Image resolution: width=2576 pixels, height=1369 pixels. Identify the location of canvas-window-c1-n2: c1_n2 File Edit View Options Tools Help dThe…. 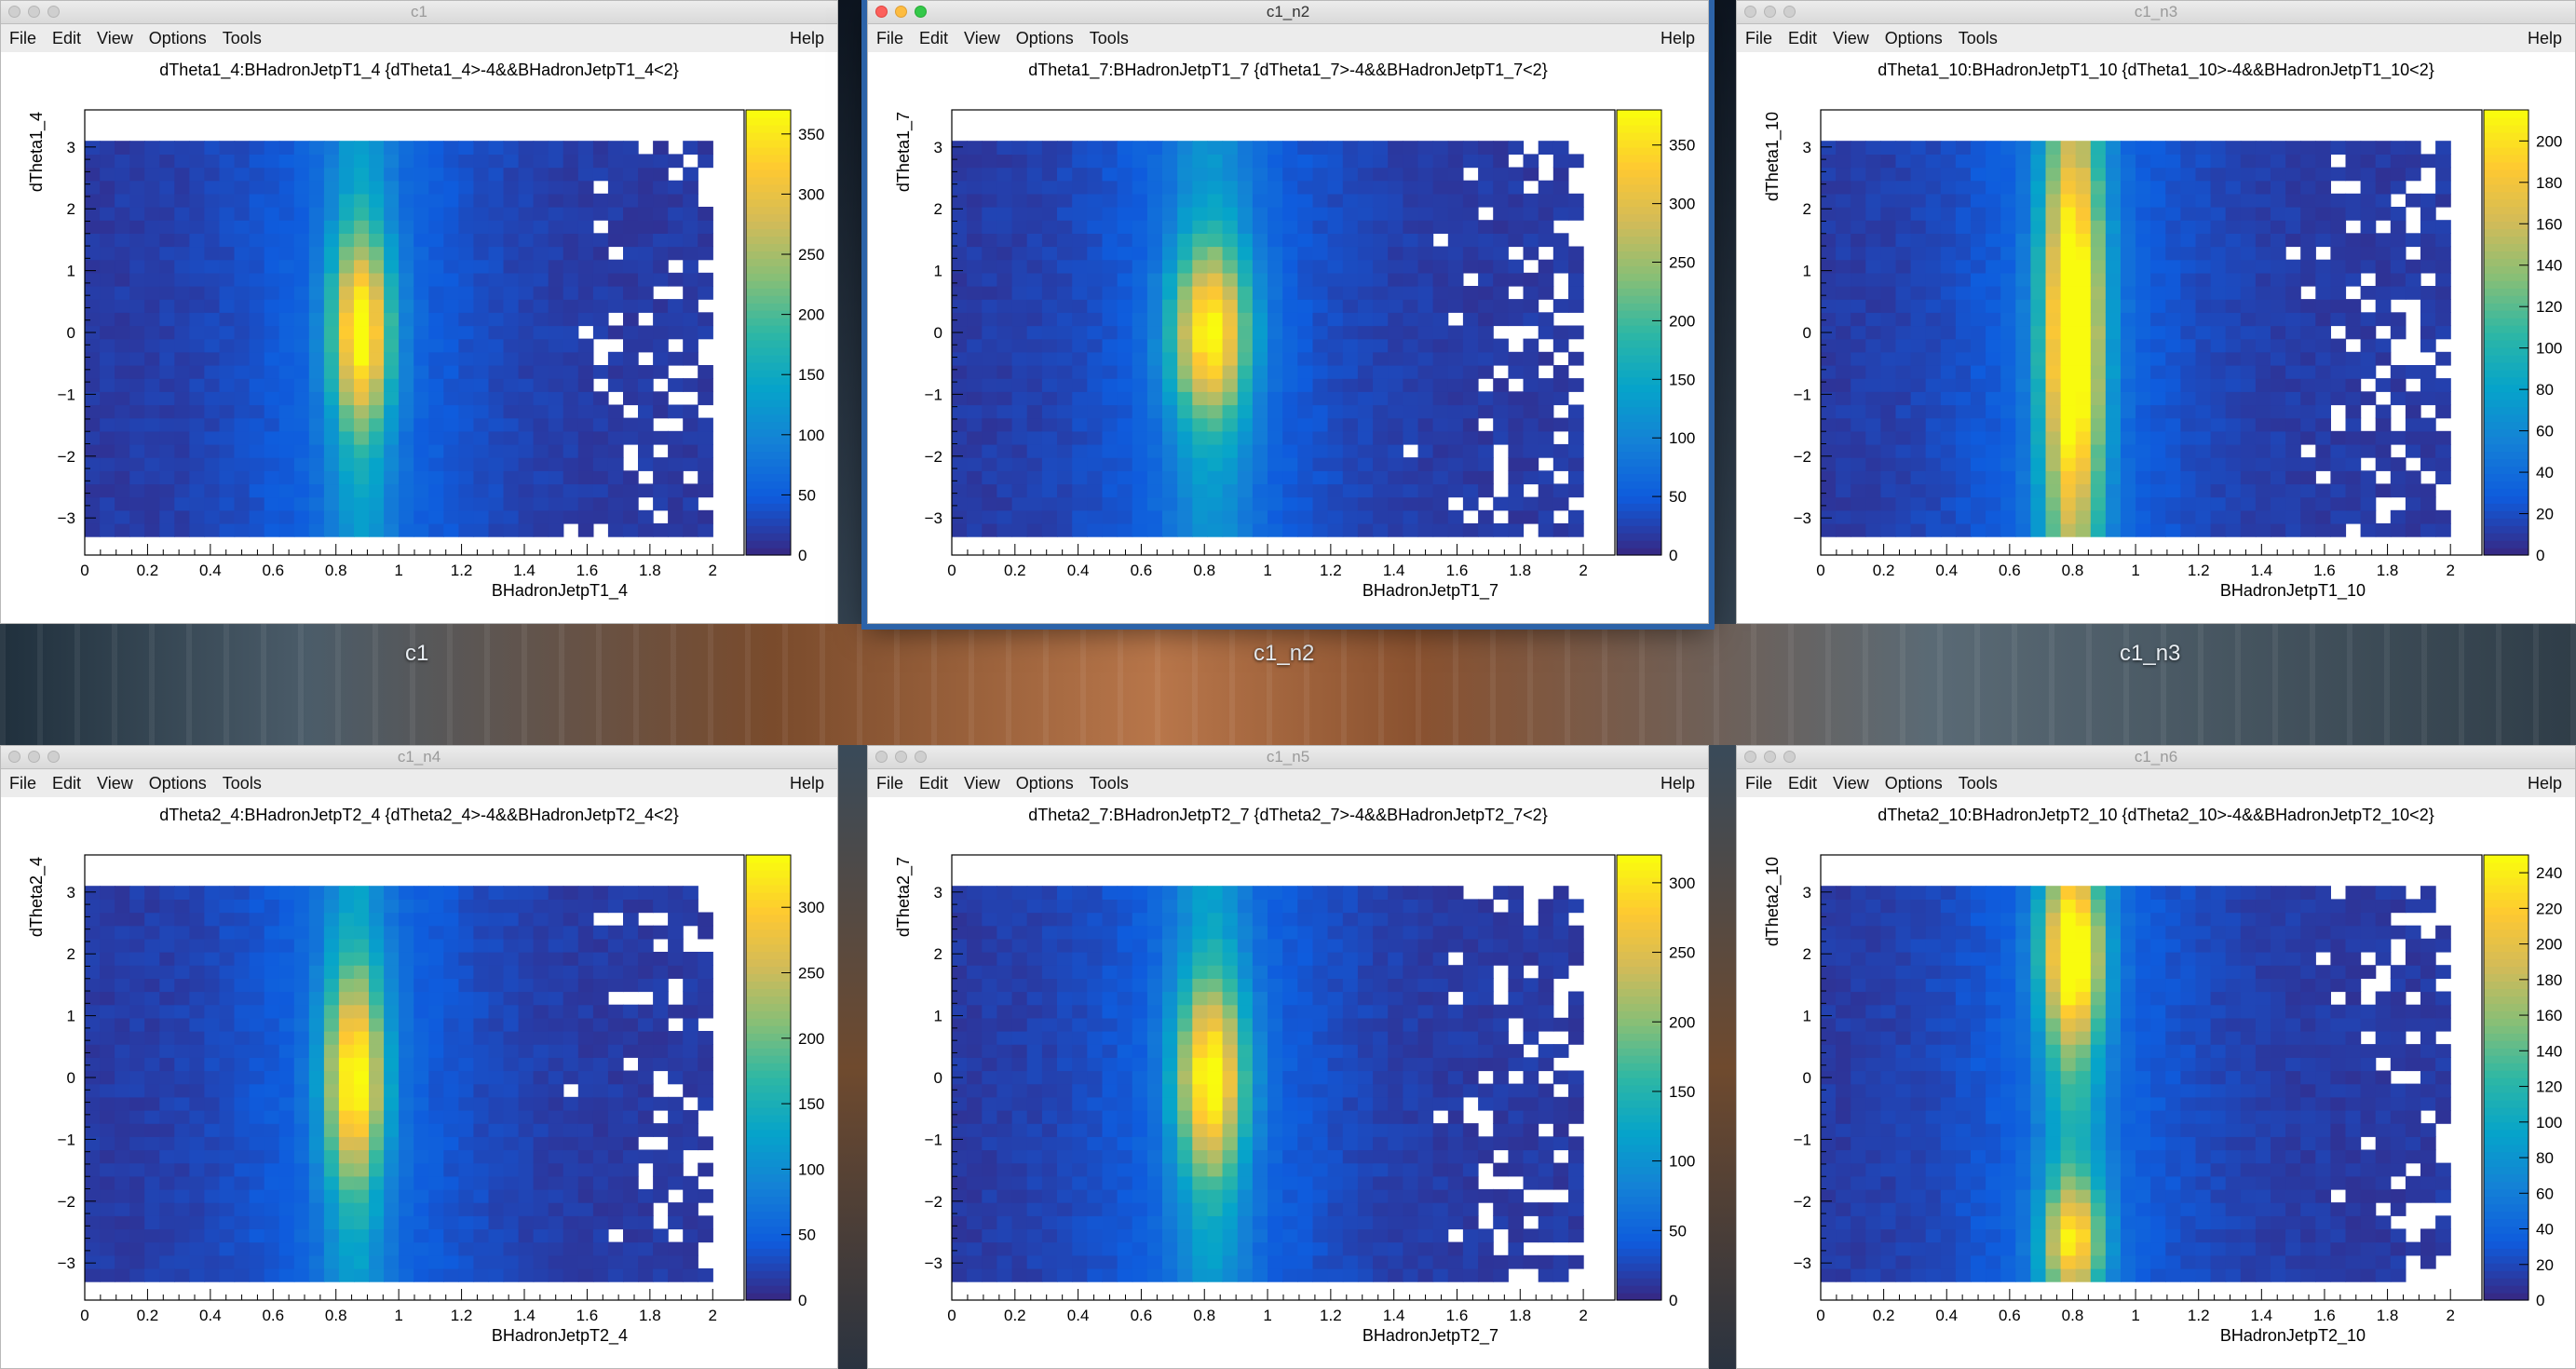
(1288, 312).